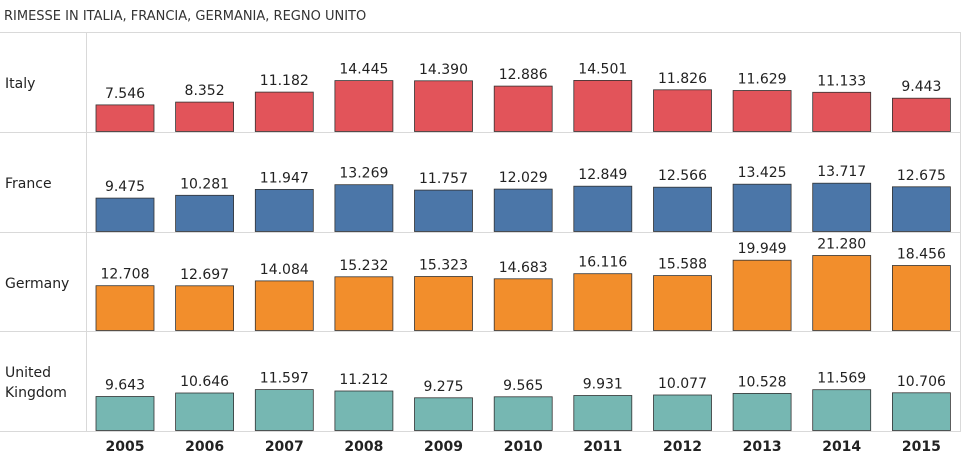  Describe the element at coordinates (762, 382) in the screenshot. I see `data-label: 10.528` at that location.